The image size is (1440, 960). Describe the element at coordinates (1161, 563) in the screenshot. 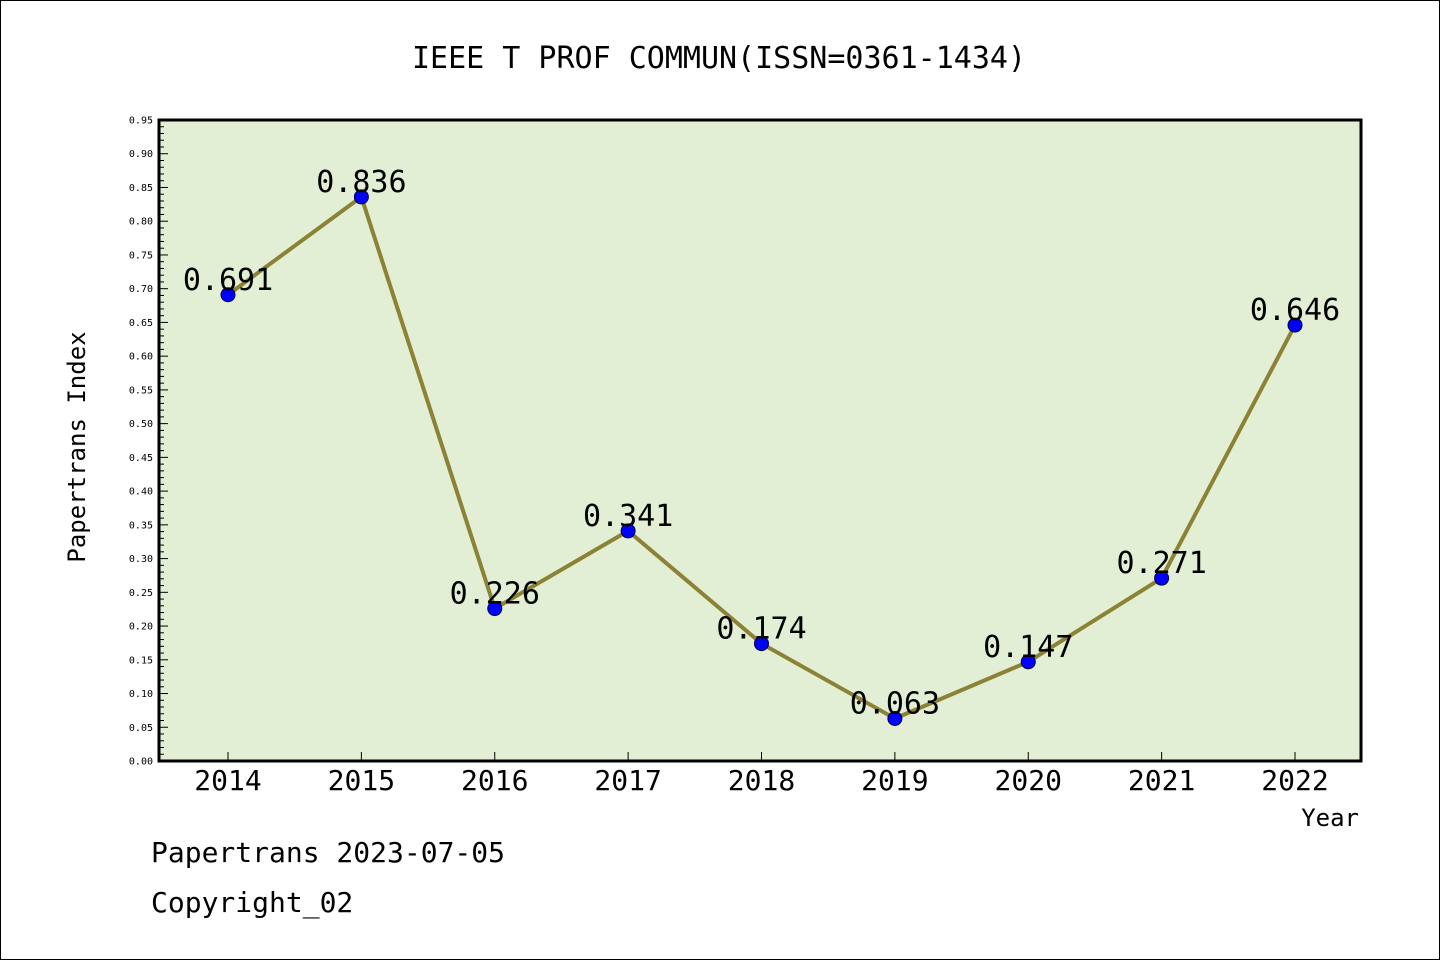

I see `data-label: 0.271` at that location.